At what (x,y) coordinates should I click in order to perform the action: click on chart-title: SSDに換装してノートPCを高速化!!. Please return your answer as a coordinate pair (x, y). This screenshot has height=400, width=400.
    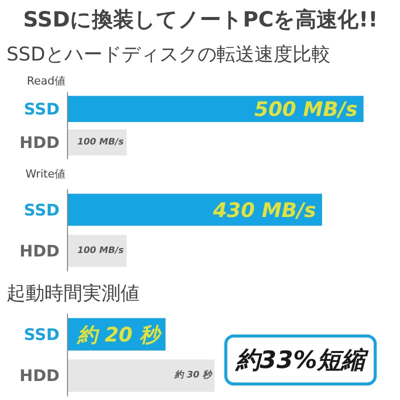
    Looking at the image, I should click on (200, 20).